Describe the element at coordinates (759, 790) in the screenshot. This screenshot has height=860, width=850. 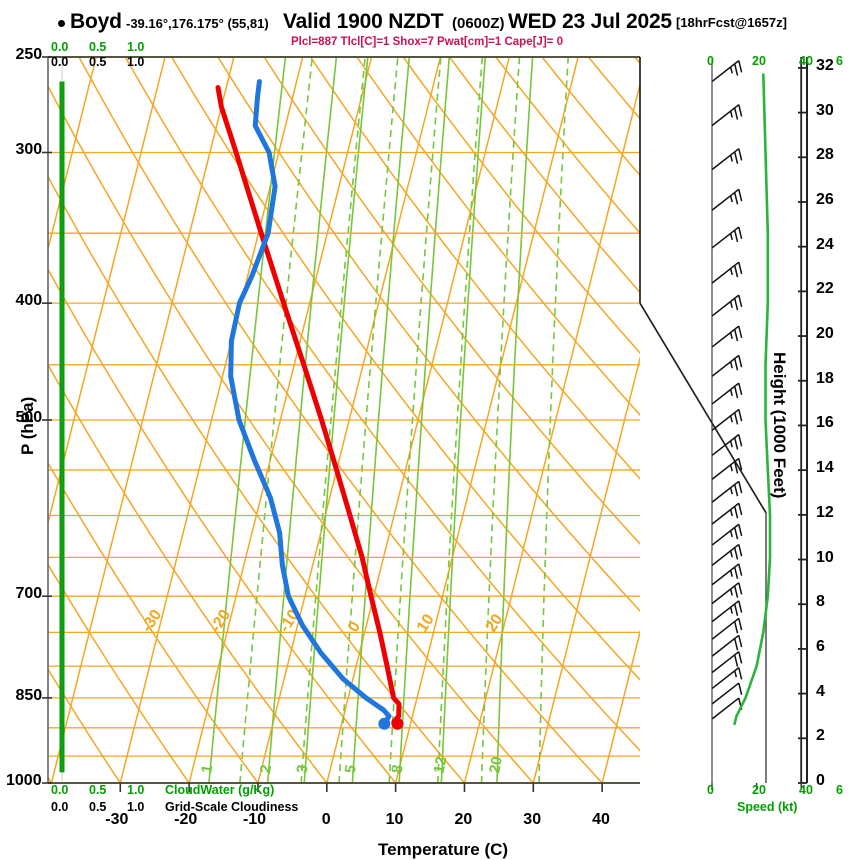
I see `speed-tick-bot-1: 20` at that location.